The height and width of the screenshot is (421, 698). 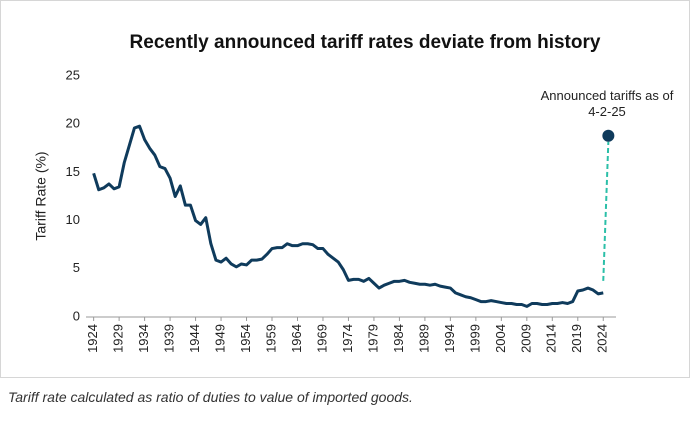 I want to click on y-tick-label: 5, so click(x=76, y=267).